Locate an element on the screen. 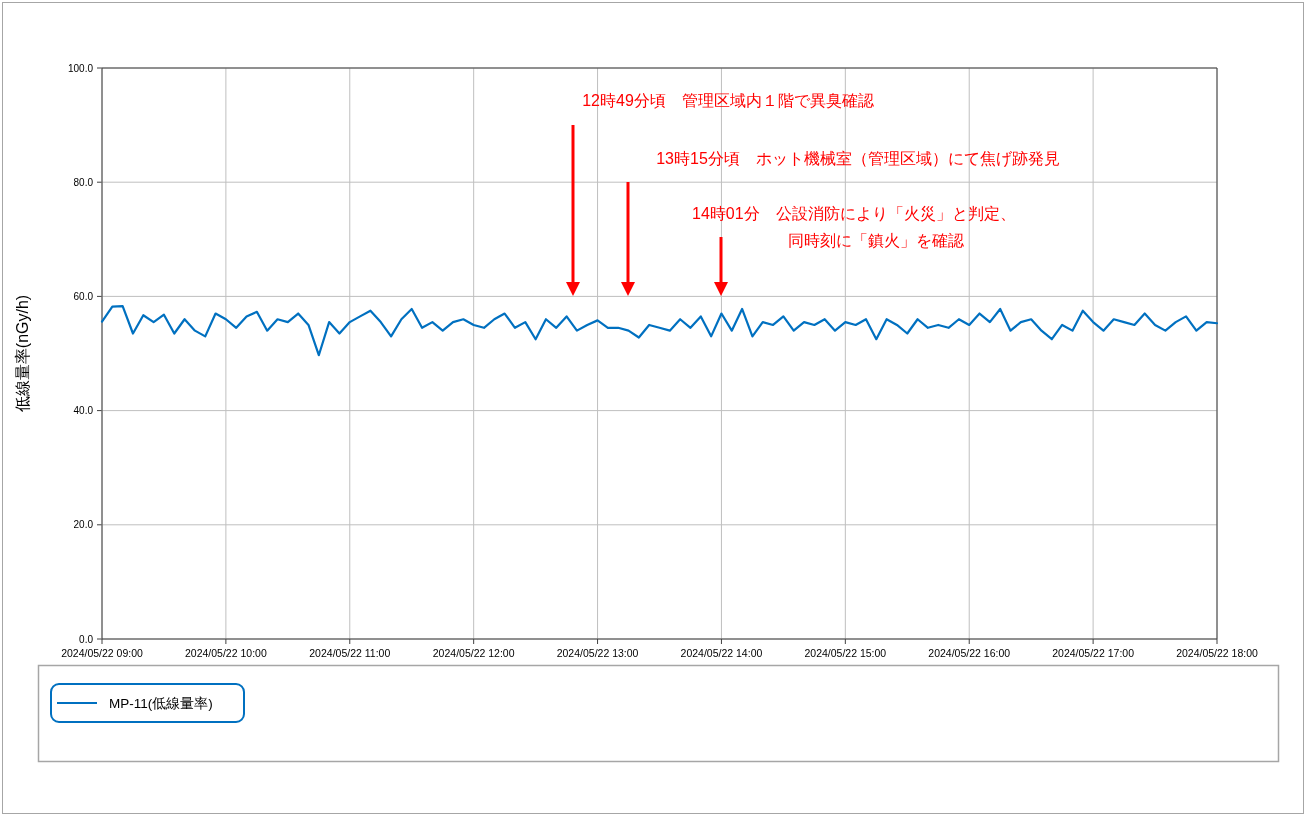  annotation: 13時15分頃 ホット機械室（管理区域）にて焦げ跡発見 is located at coordinates (858, 158).